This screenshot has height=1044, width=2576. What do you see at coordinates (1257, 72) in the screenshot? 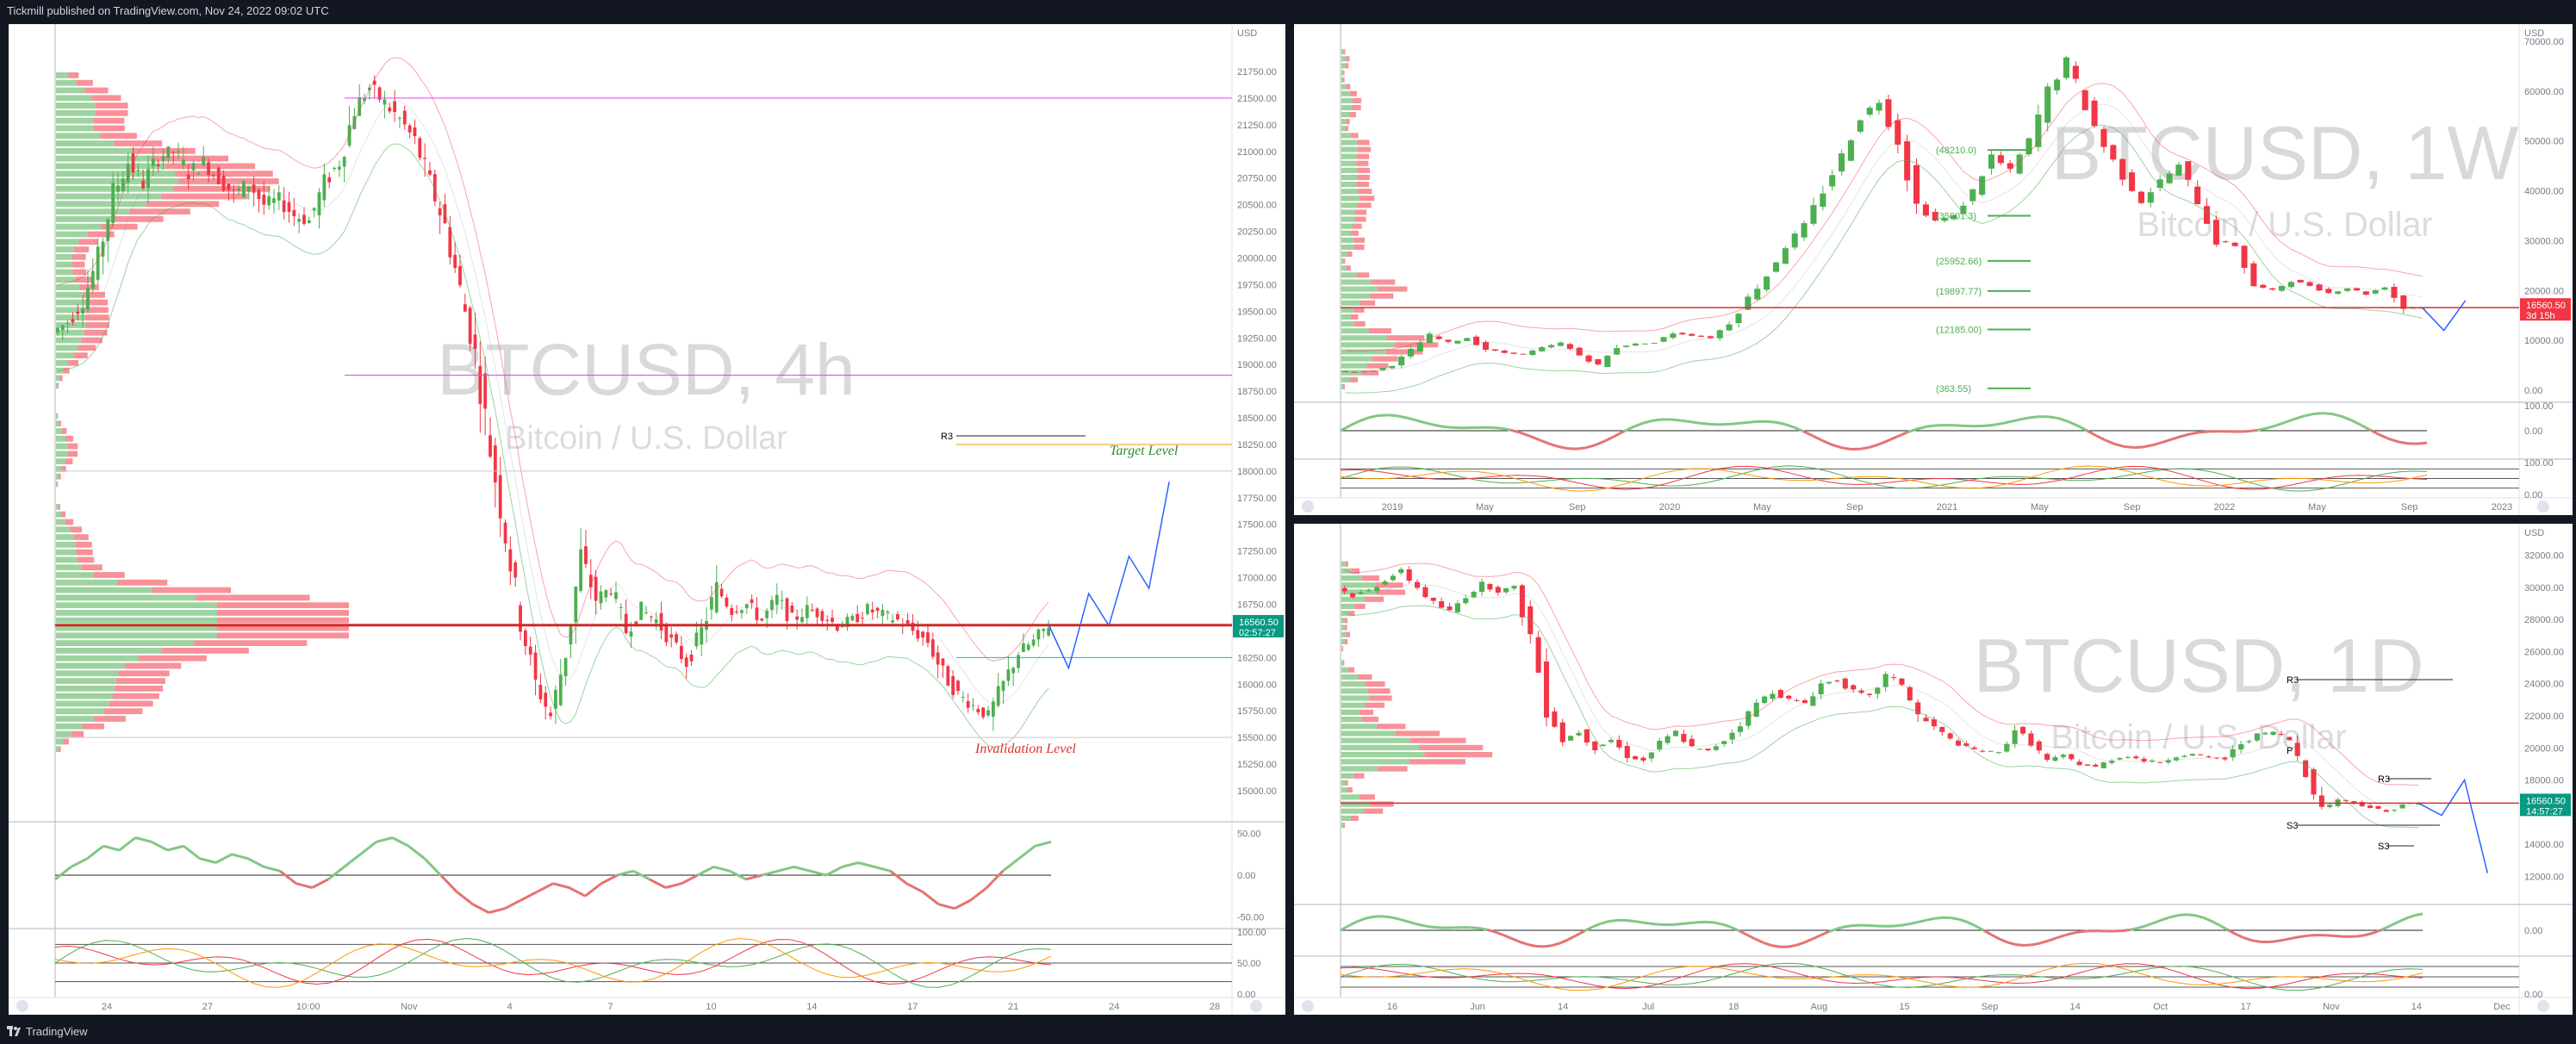
I see `y-tick-label: 21750.00` at bounding box center [1257, 72].